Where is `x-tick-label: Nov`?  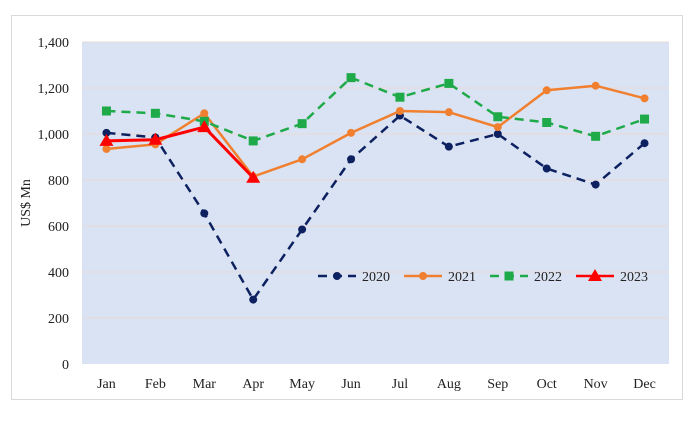
x-tick-label: Nov is located at coordinates (596, 384).